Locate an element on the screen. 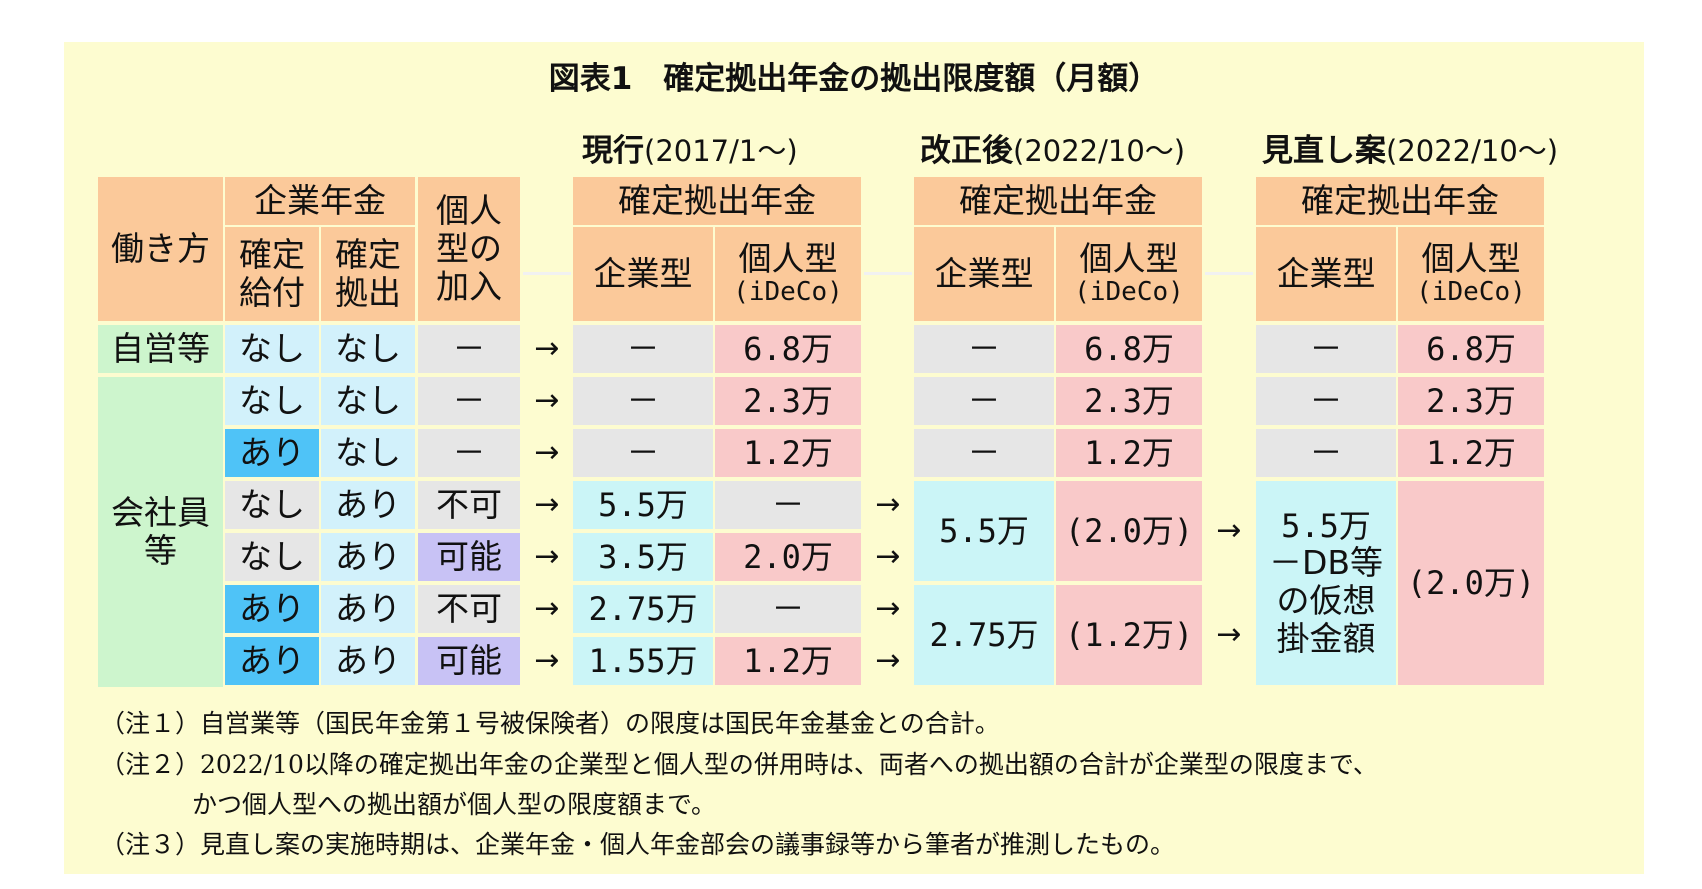  header-defined-contribution: 確定 拠出 is located at coordinates (368, 274).